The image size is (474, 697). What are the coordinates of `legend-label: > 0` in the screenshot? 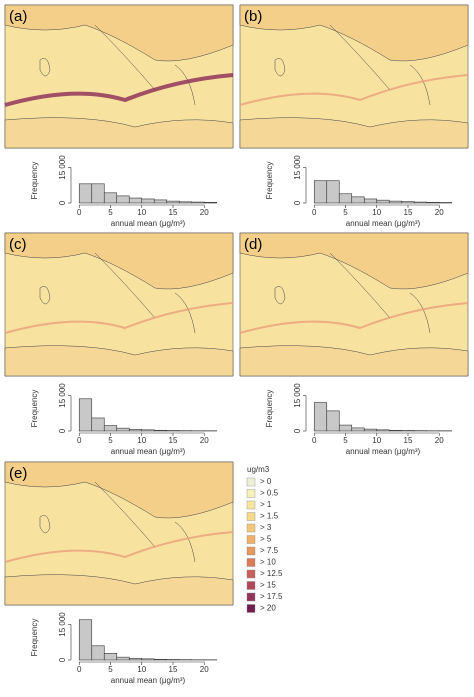 It's located at (266, 481).